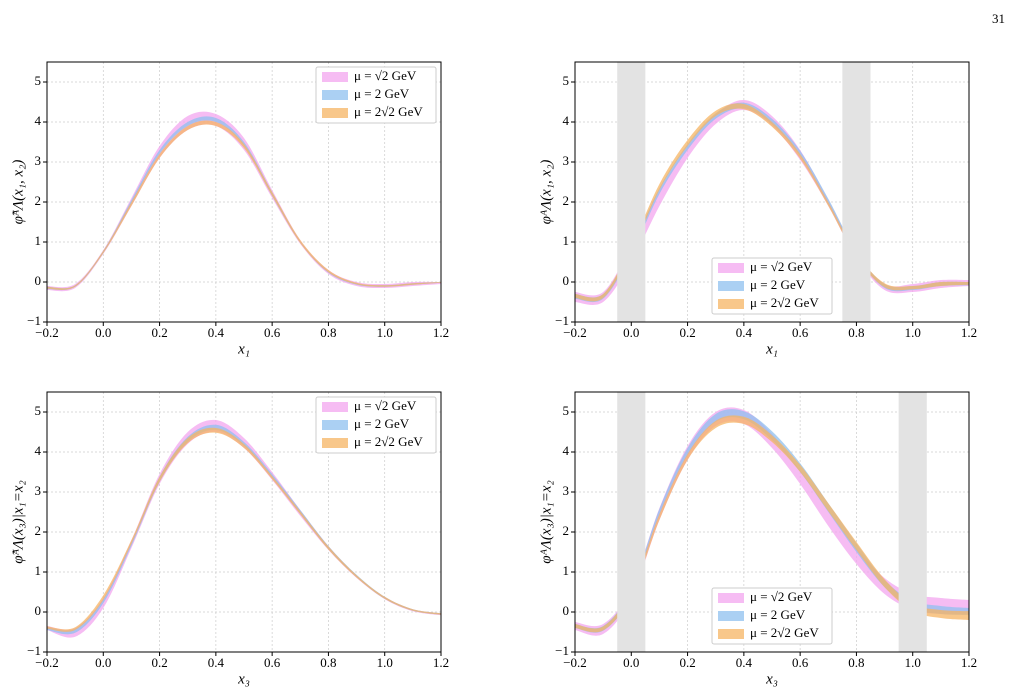  What do you see at coordinates (18, 192) in the screenshot?
I see `y-axis-label: φ̃ᴬΛ(x₁, x₂)` at bounding box center [18, 192].